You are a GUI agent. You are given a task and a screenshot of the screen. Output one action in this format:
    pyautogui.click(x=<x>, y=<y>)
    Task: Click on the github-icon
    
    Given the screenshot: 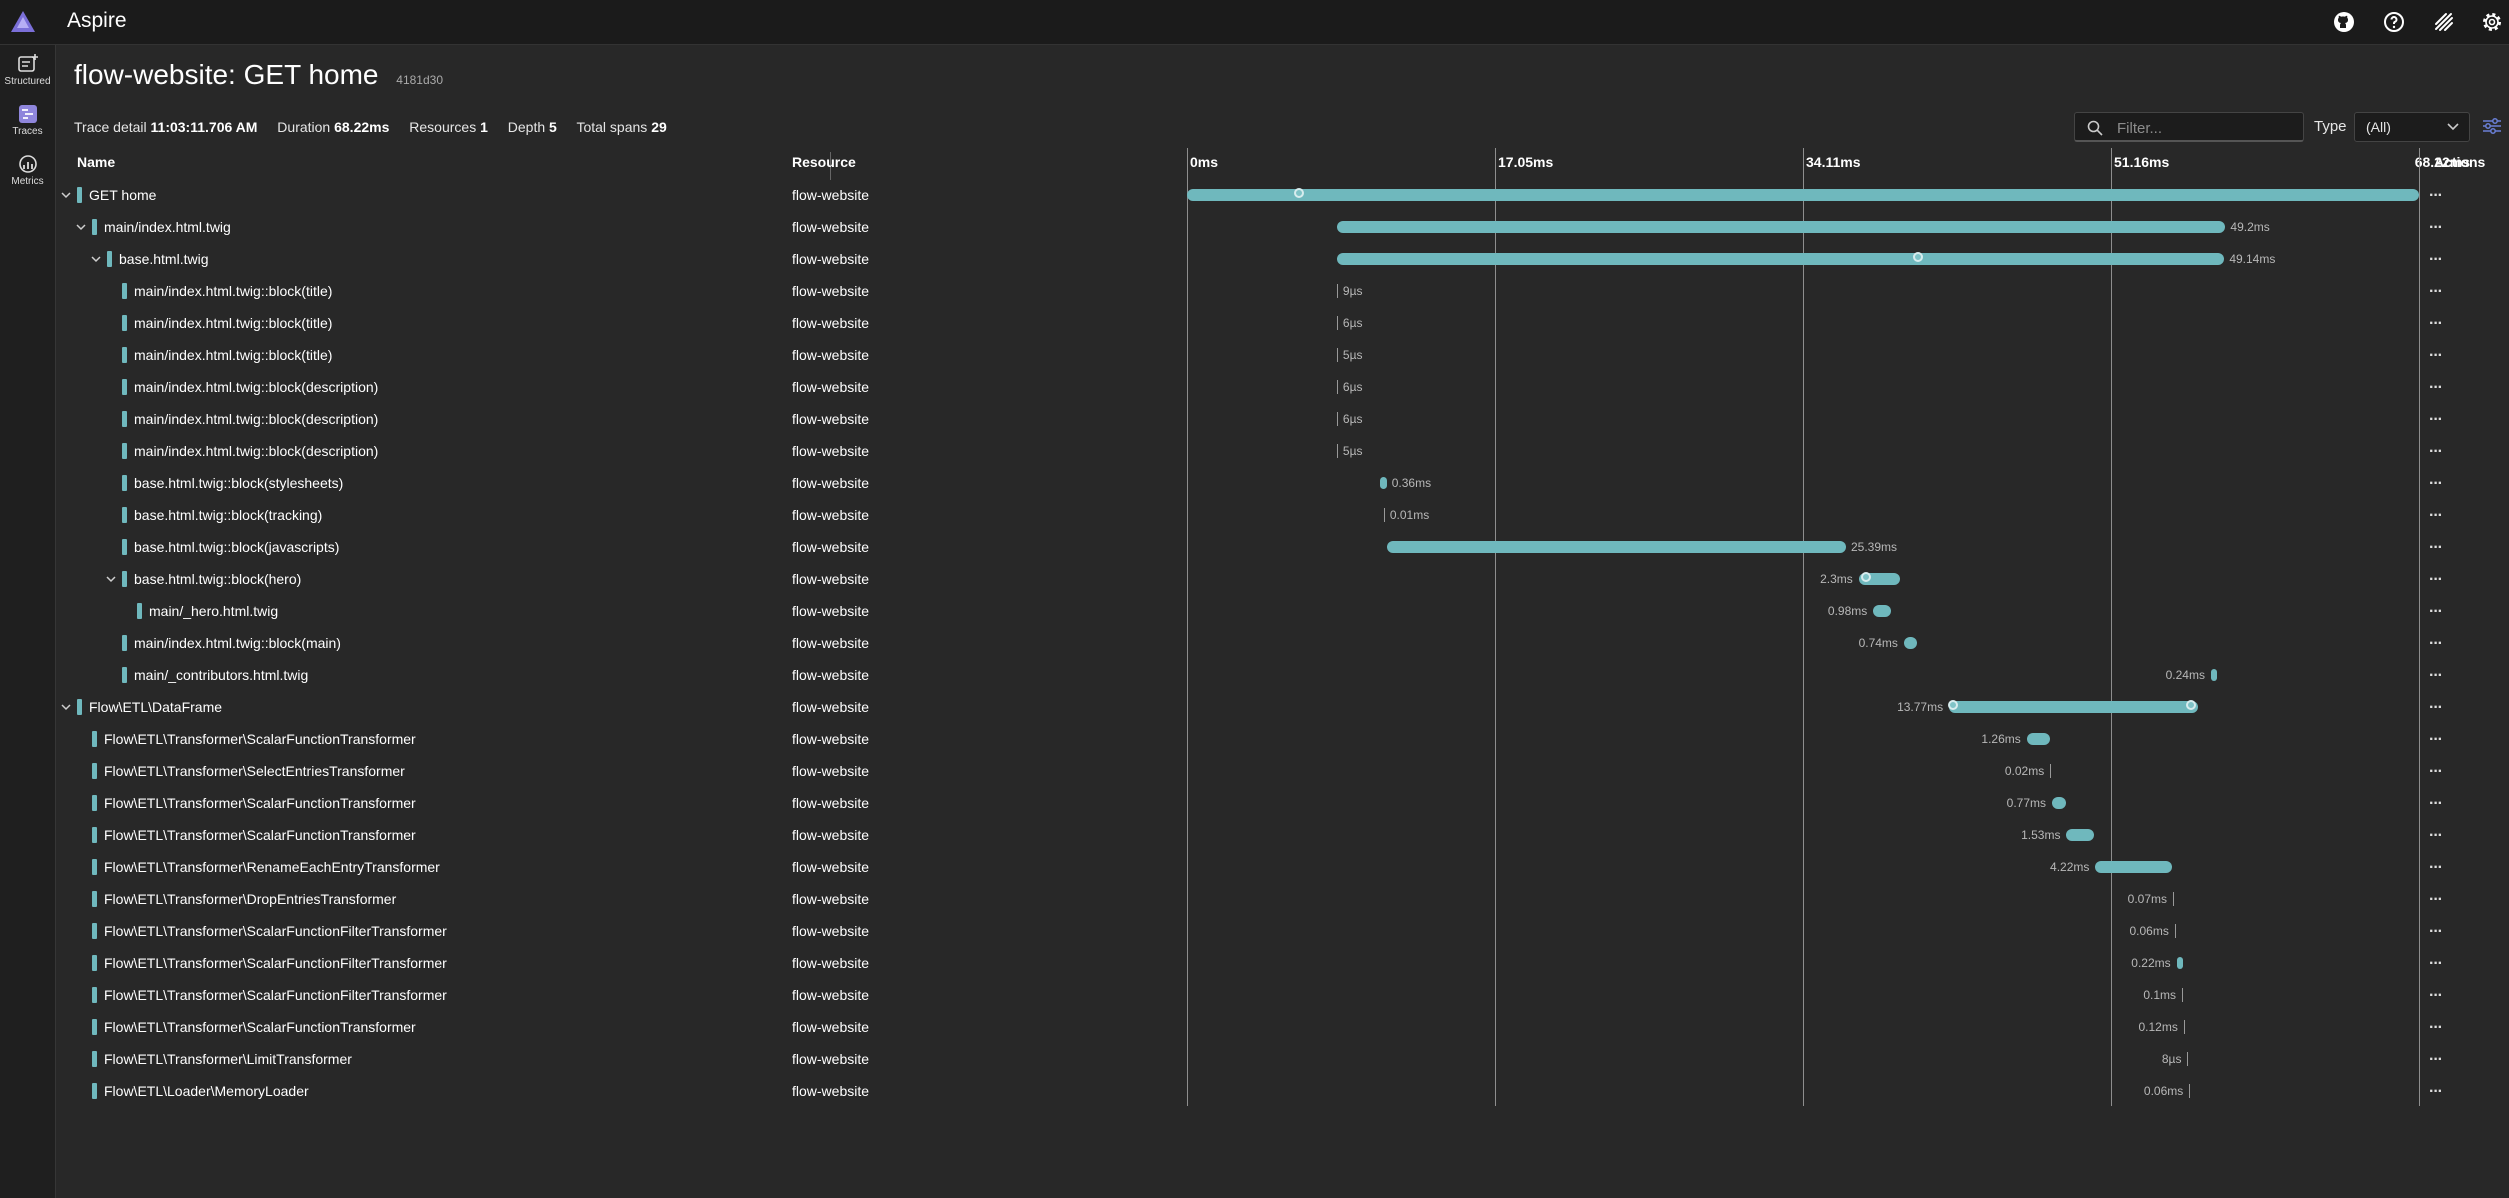 What is the action you would take?
    pyautogui.click(x=2344, y=22)
    